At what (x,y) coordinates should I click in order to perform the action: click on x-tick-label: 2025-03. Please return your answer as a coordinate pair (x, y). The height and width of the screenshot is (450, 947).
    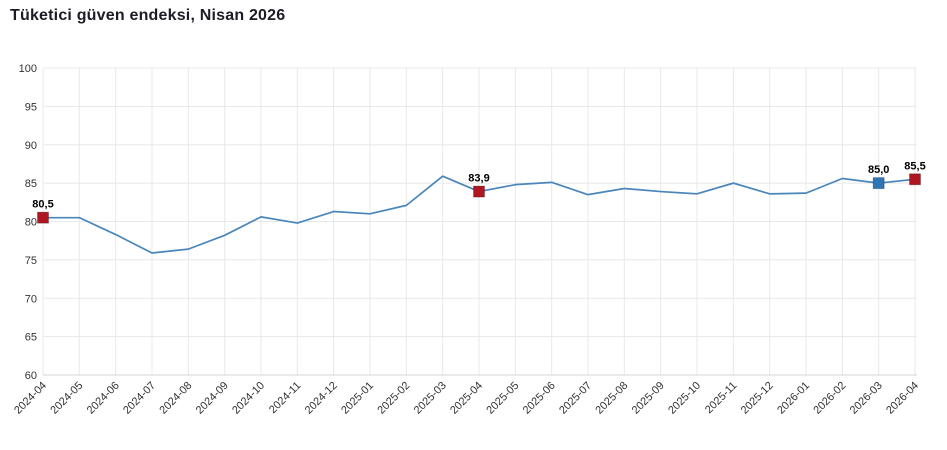
    Looking at the image, I should click on (430, 398).